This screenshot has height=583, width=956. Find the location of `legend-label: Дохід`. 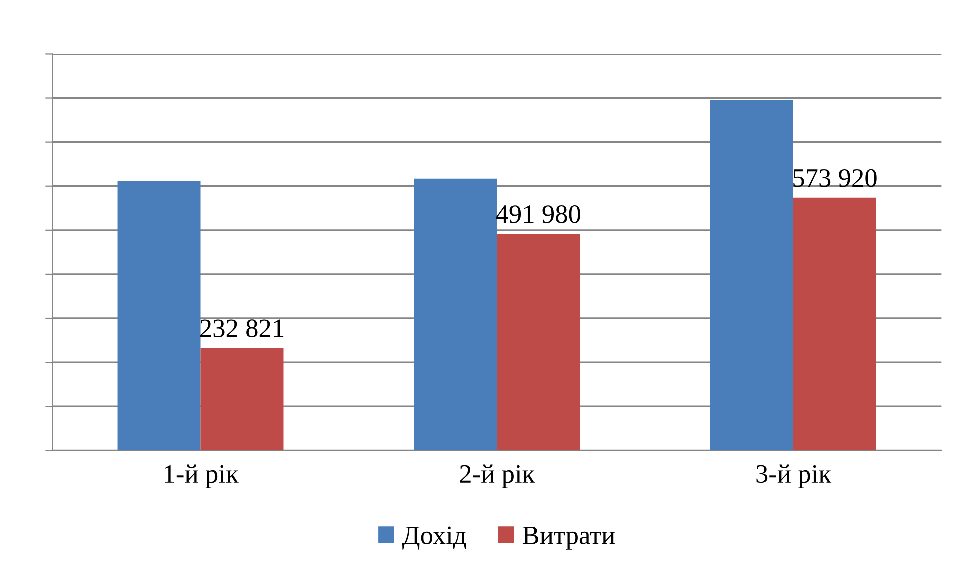

legend-label: Дохід is located at coordinates (434, 538).